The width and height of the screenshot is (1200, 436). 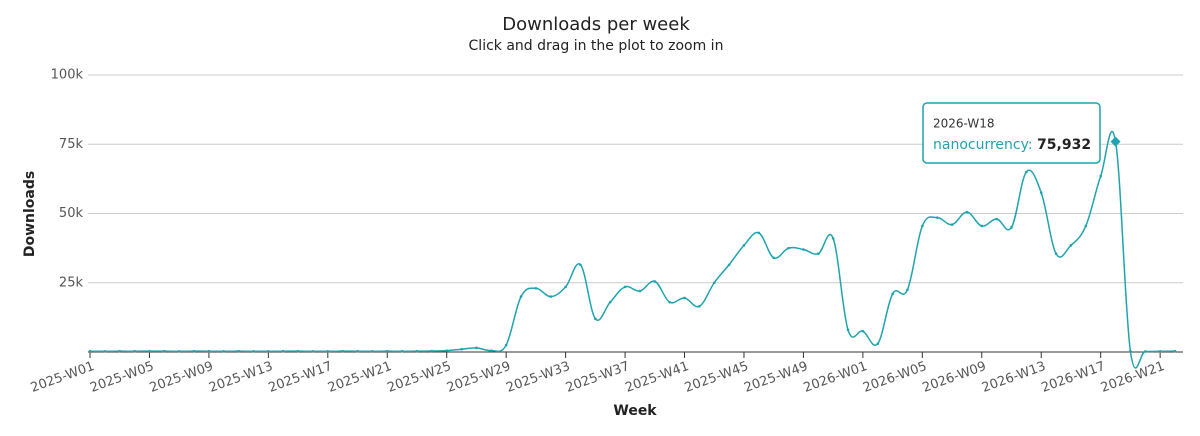 What do you see at coordinates (301, 377) in the screenshot?
I see `x-tick-label: 2025-W17` at bounding box center [301, 377].